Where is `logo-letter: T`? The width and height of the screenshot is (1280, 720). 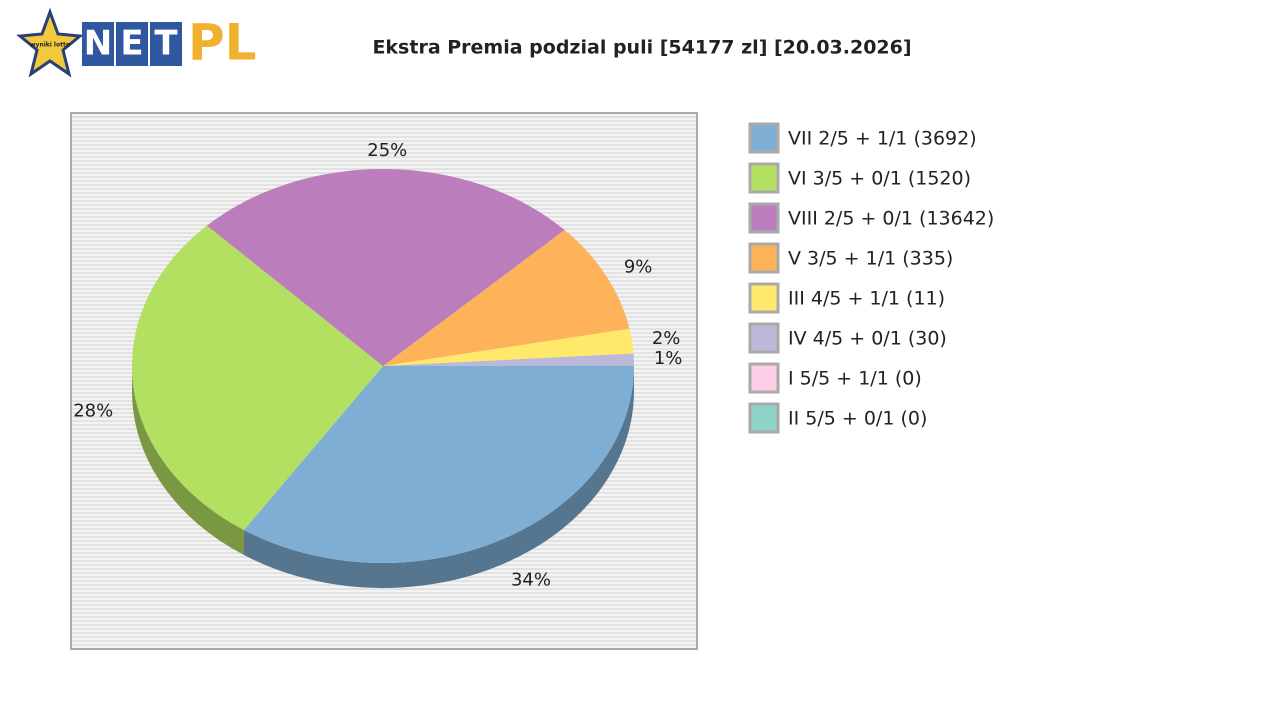
logo-letter: T is located at coordinates (166, 44).